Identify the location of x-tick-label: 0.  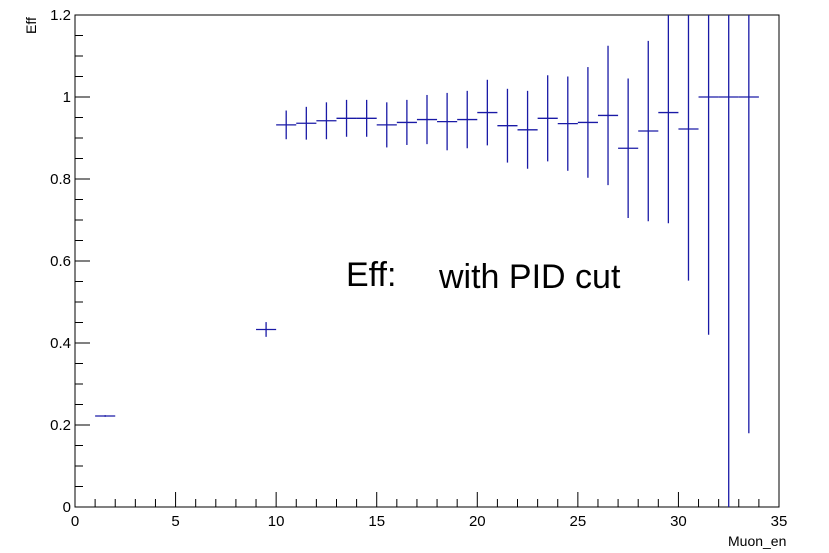
(75, 521).